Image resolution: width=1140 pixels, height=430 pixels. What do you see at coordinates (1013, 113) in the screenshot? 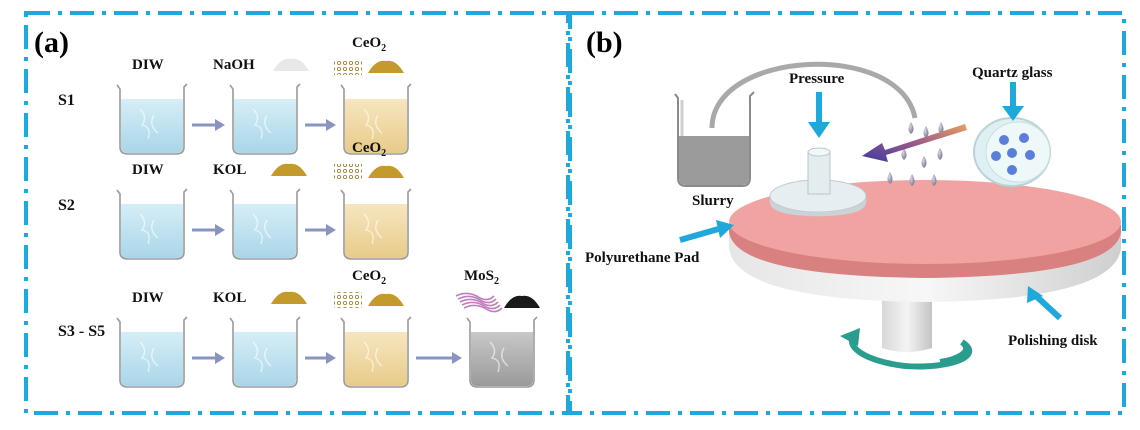
I see `quartz-pointer-arrowhead` at bounding box center [1013, 113].